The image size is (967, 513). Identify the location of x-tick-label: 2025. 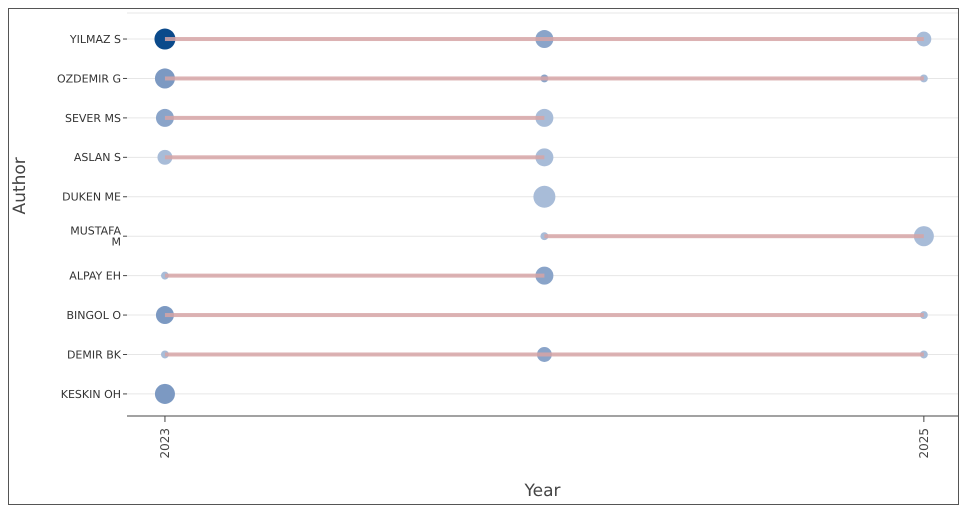
(923, 443).